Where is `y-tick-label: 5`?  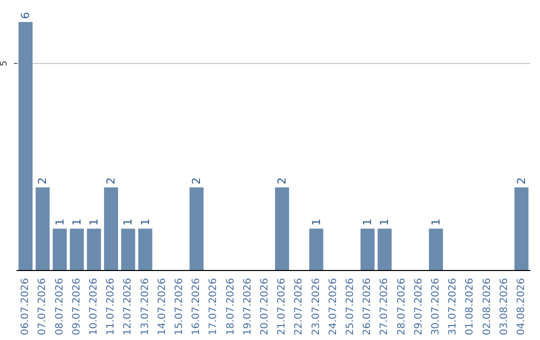
y-tick-label: 5 is located at coordinates (5, 63).